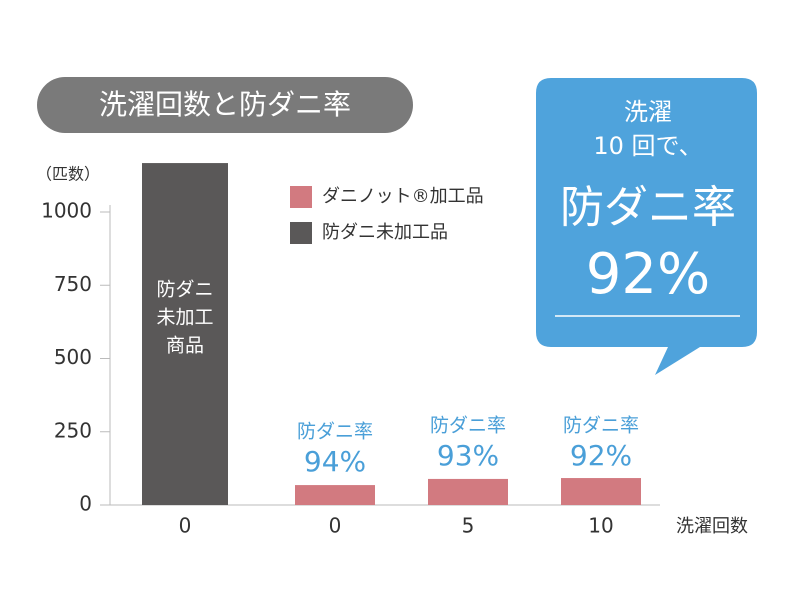 The height and width of the screenshot is (590, 800). What do you see at coordinates (647, 146) in the screenshot?
I see `callout-text: 10 回で、` at bounding box center [647, 146].